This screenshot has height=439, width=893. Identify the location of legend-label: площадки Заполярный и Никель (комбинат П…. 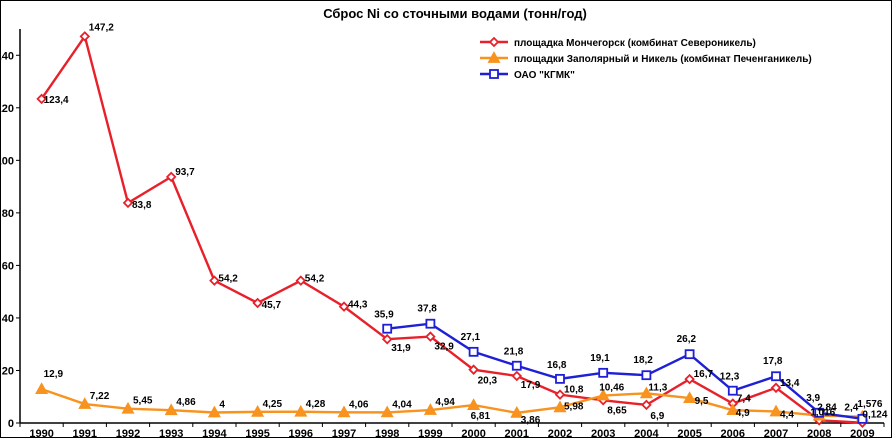
(663, 59).